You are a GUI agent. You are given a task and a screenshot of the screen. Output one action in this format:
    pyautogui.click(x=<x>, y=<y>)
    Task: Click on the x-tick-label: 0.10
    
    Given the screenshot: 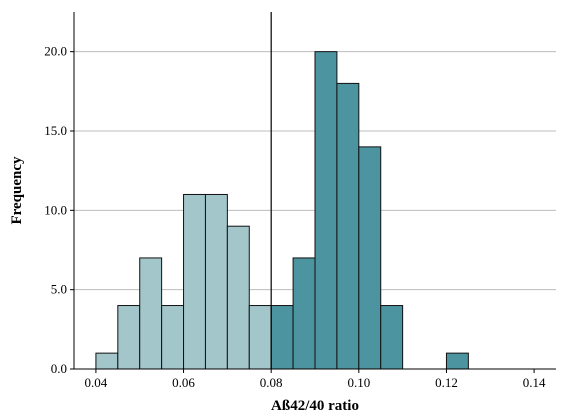 What is the action you would take?
    pyautogui.click(x=358, y=382)
    